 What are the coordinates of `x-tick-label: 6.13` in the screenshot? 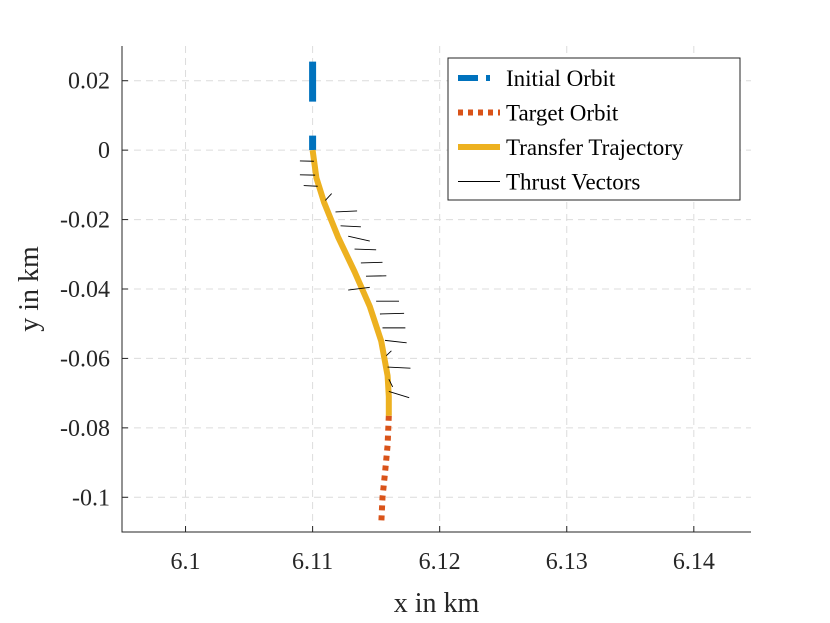 It's located at (567, 562).